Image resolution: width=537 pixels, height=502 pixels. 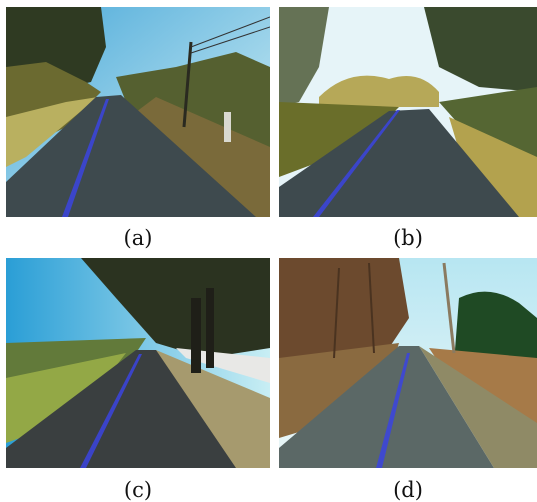 What do you see at coordinates (408, 238) in the screenshot?
I see `caption-b: (b)` at bounding box center [408, 238].